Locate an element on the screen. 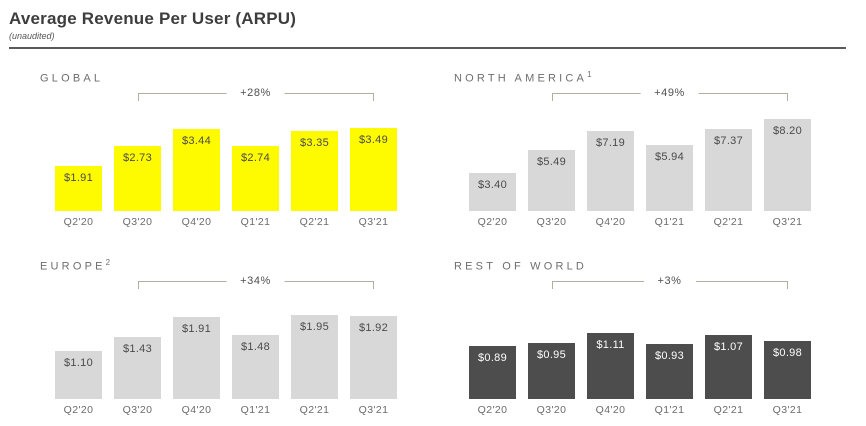  chart-title-text: GLOBAL is located at coordinates (72, 78).